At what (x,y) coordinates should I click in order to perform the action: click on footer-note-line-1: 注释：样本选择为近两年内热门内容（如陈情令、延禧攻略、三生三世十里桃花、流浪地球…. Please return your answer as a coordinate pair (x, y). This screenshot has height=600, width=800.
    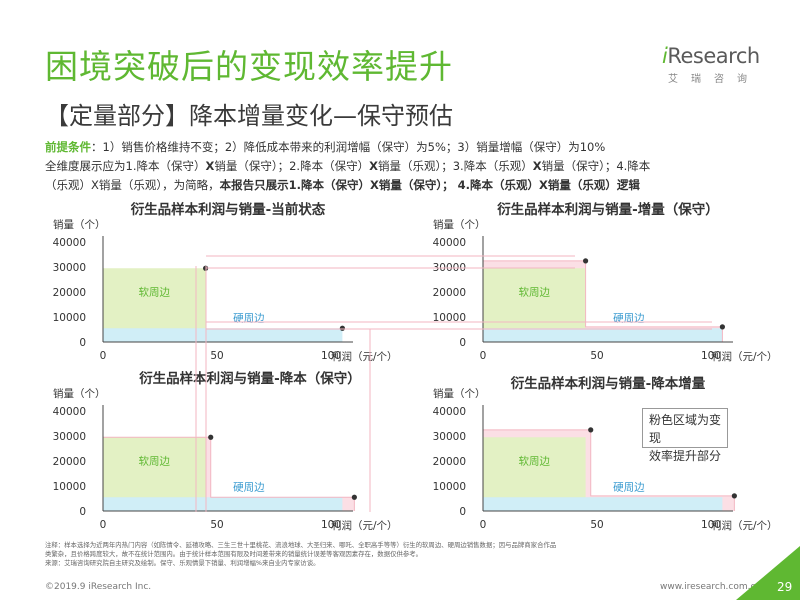
    Looking at the image, I should click on (301, 545).